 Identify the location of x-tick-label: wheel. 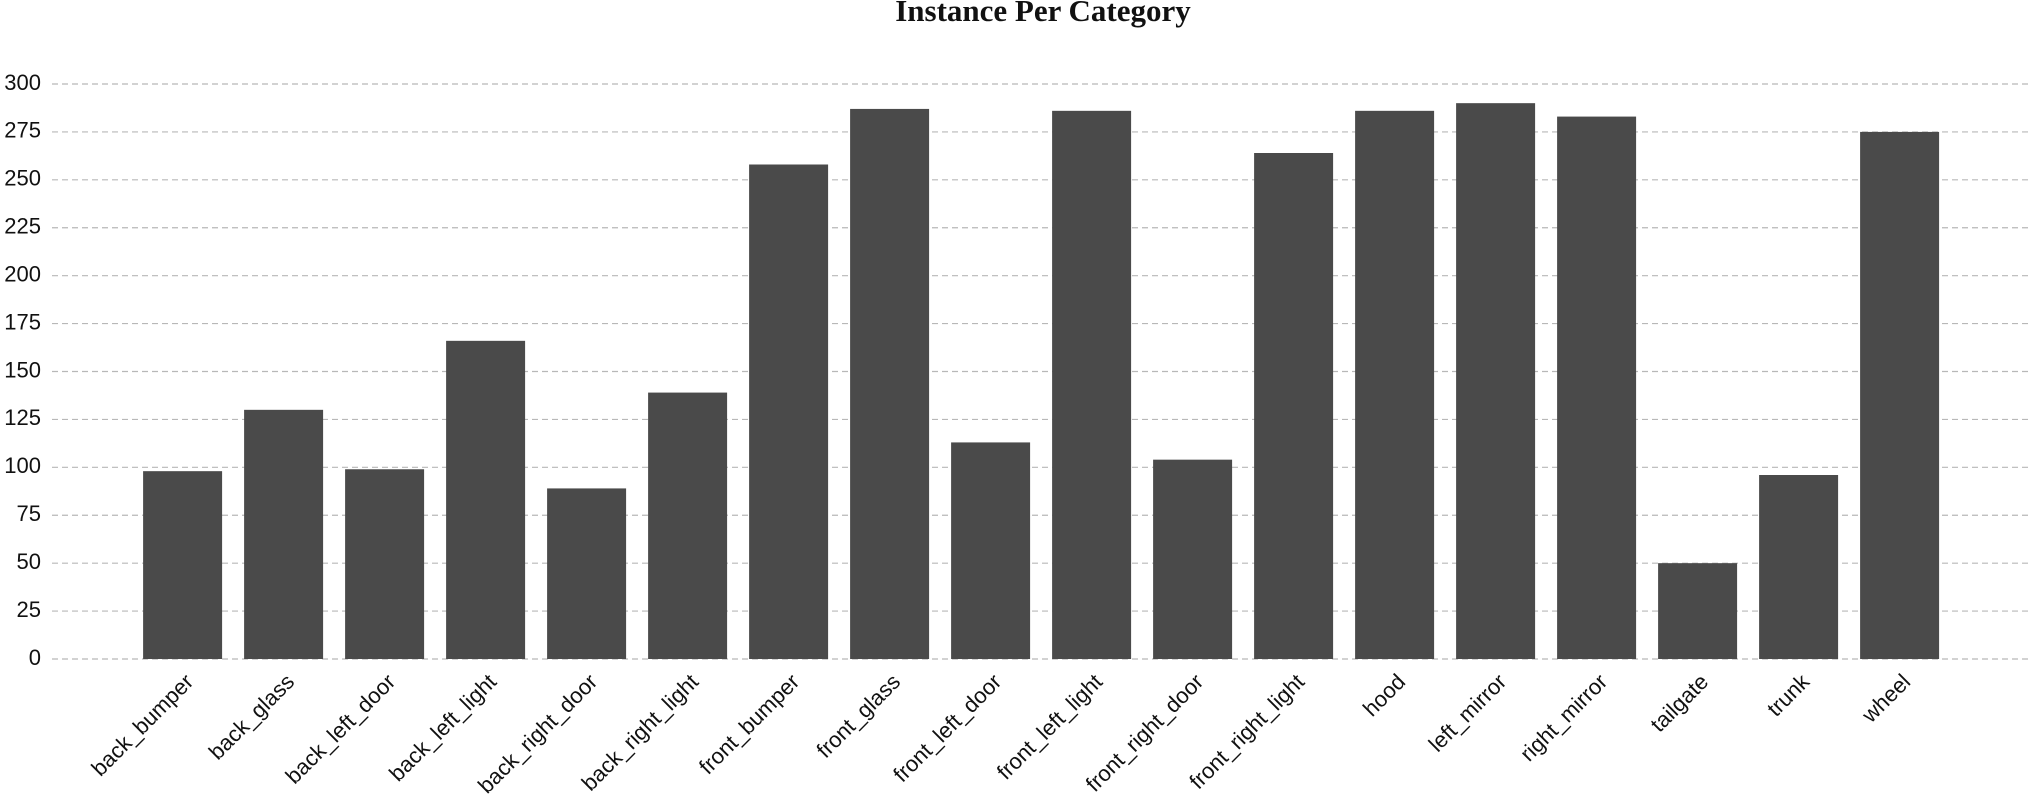
(1885, 698).